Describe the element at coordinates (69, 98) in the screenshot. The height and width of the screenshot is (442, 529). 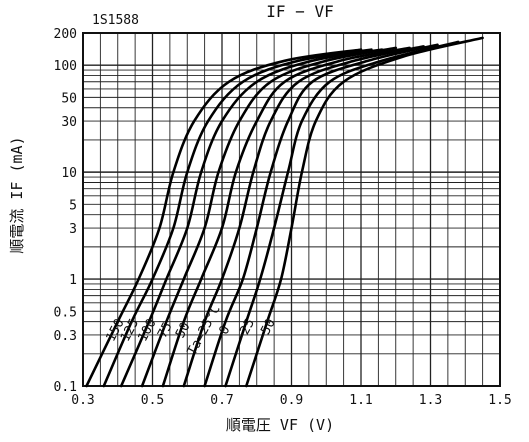
I see `y-tick-label: 50` at that location.